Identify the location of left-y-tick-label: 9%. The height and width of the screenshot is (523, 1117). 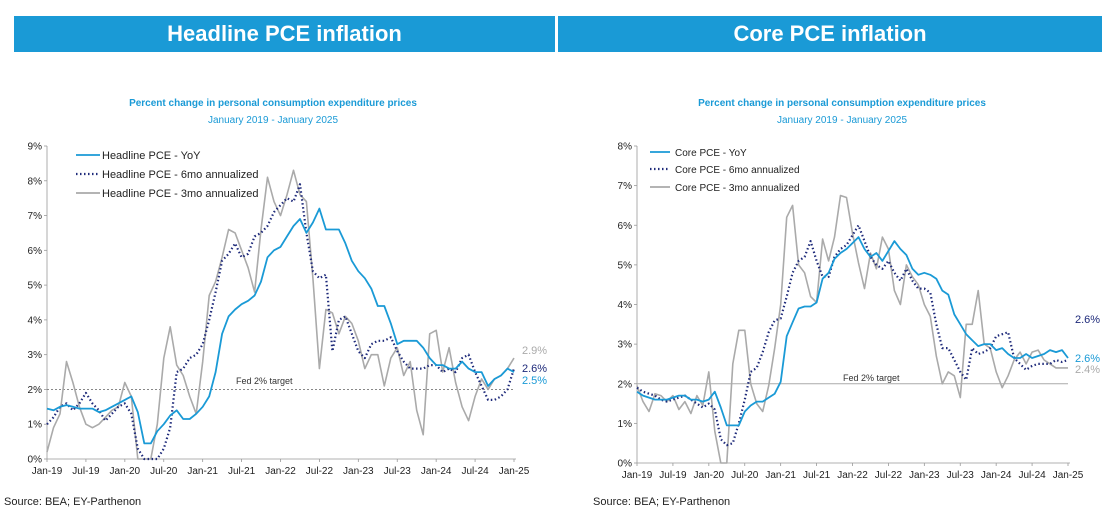
(35, 147).